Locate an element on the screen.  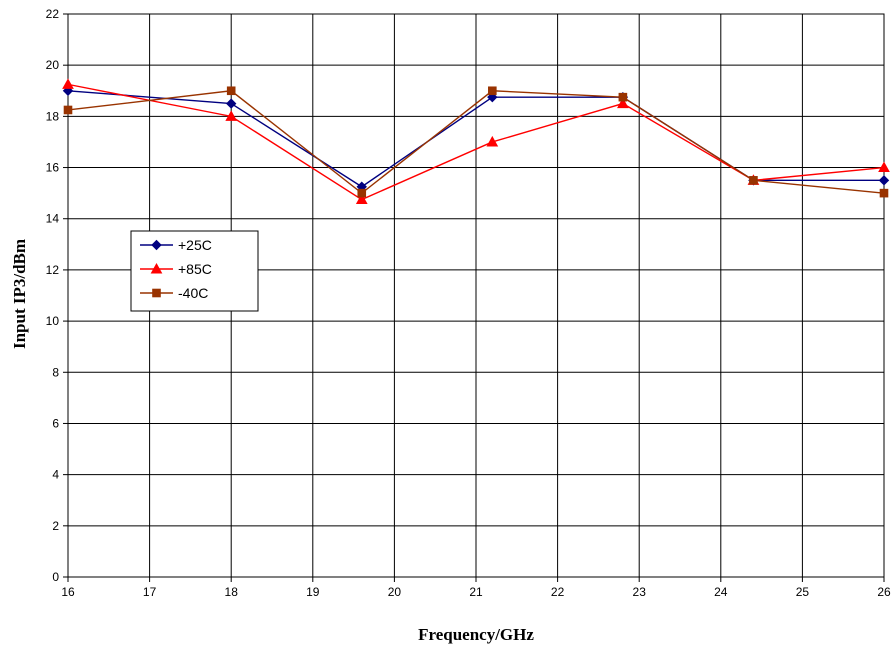
legend-item: -40C is located at coordinates (174, 293).